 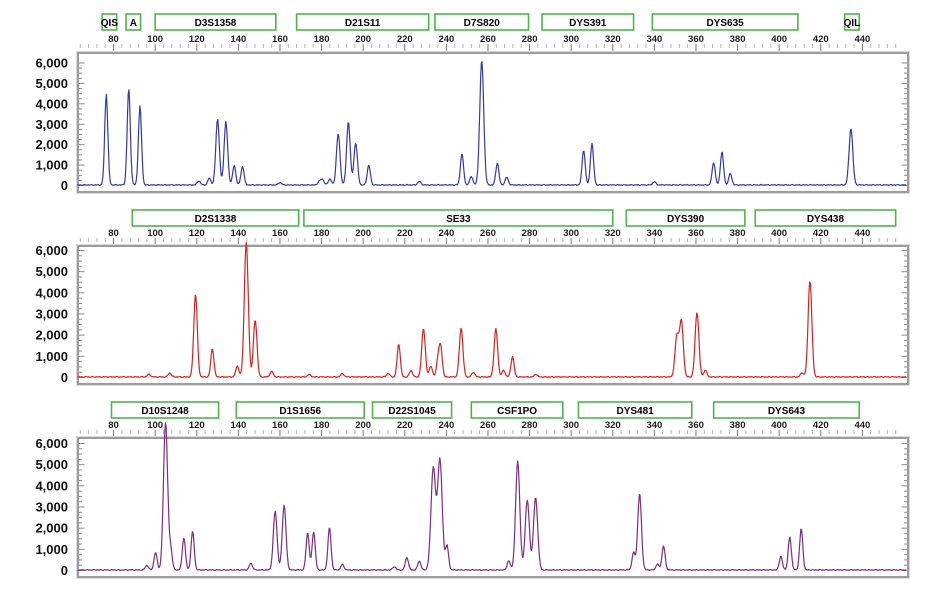 I want to click on x-tick-label: 260, so click(x=488, y=425).